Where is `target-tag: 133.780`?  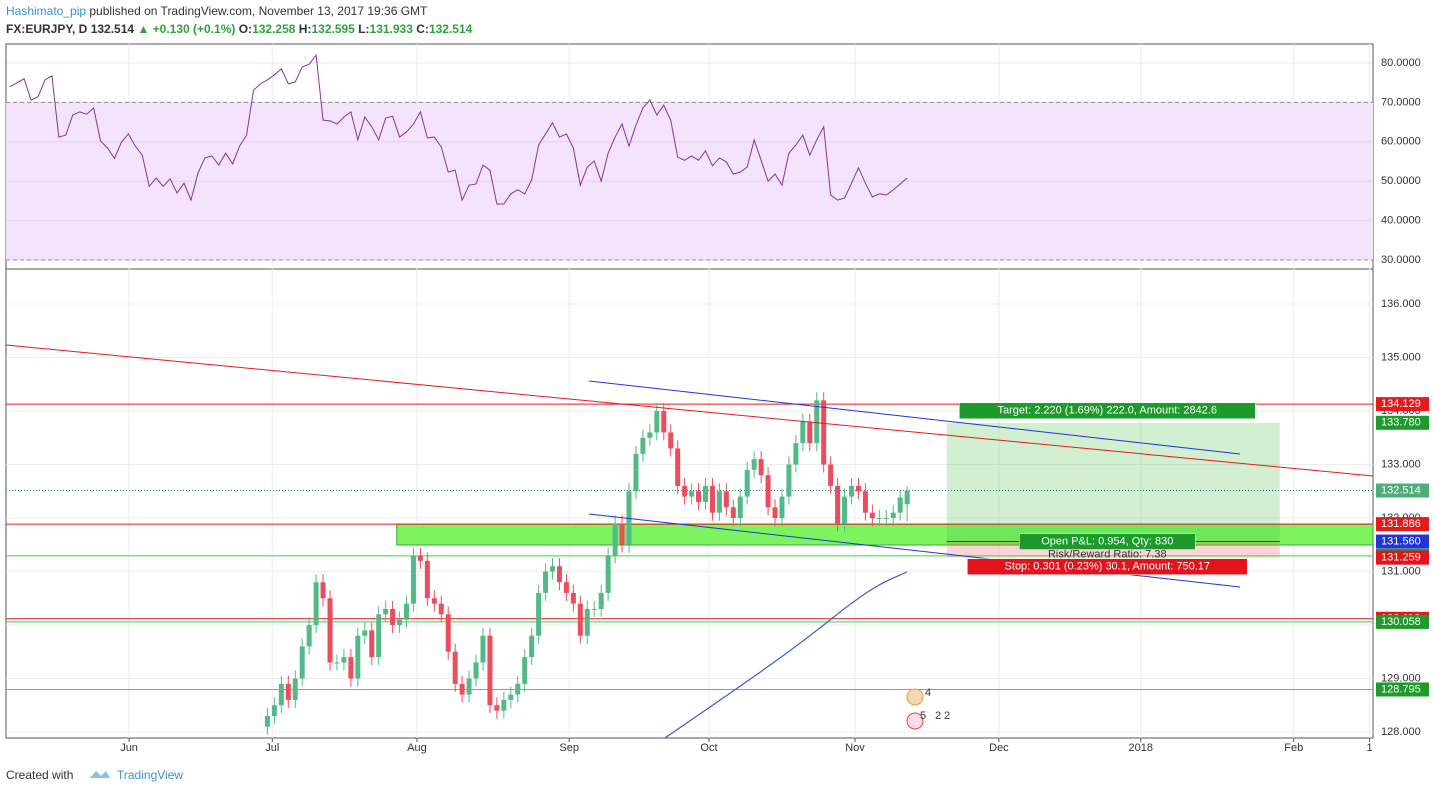
target-tag: 133.780 is located at coordinates (1401, 423).